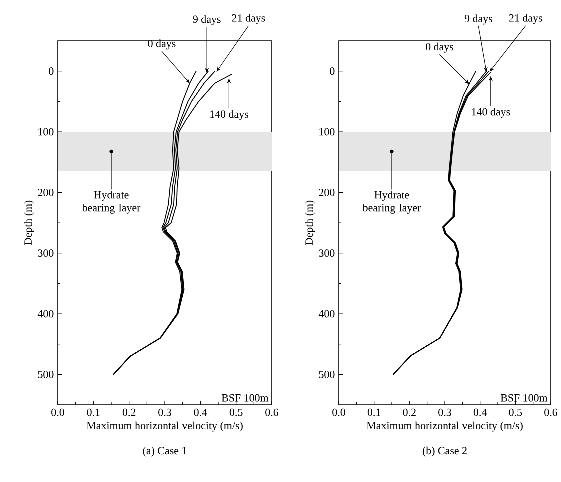 Image resolution: width=561 pixels, height=482 pixels. Describe the element at coordinates (165, 451) in the screenshot. I see `text: (a) Case 1` at that location.